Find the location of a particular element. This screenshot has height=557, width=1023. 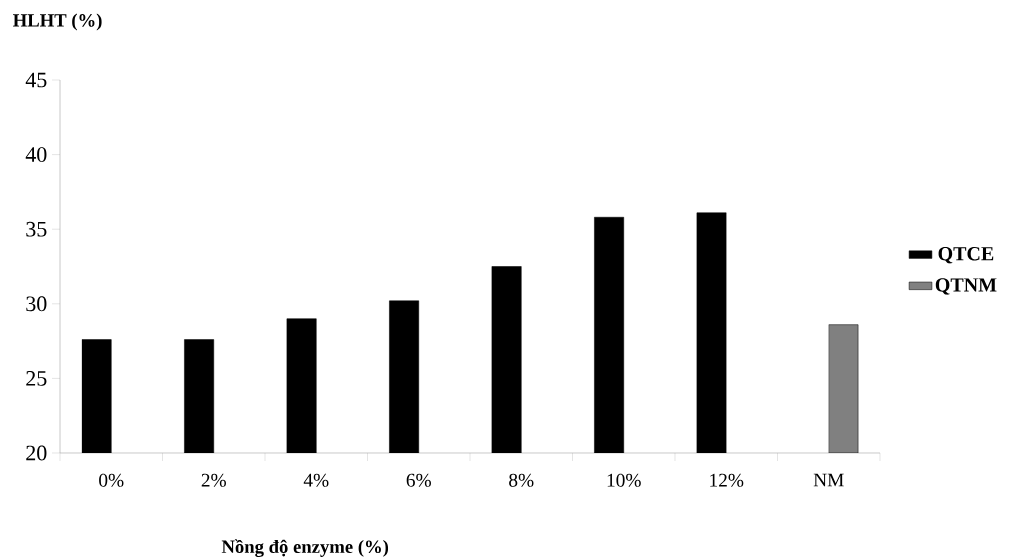

y-tick-label: 25 is located at coordinates (36, 378).